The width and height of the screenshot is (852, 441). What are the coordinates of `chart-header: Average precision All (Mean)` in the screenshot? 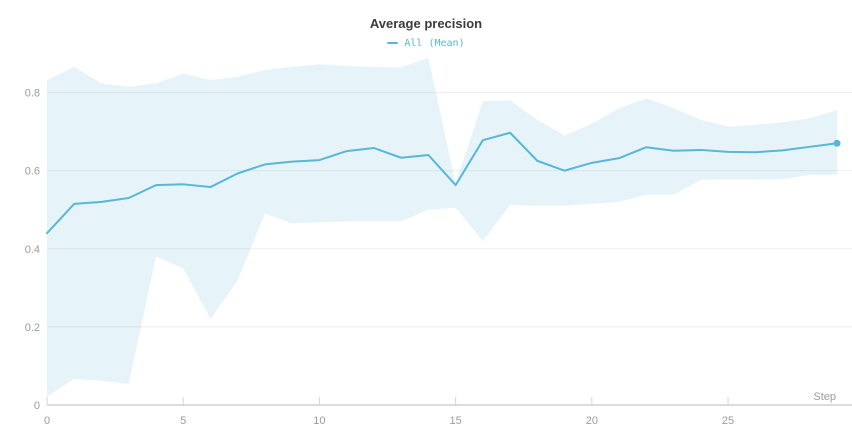 It's located at (426, 24).